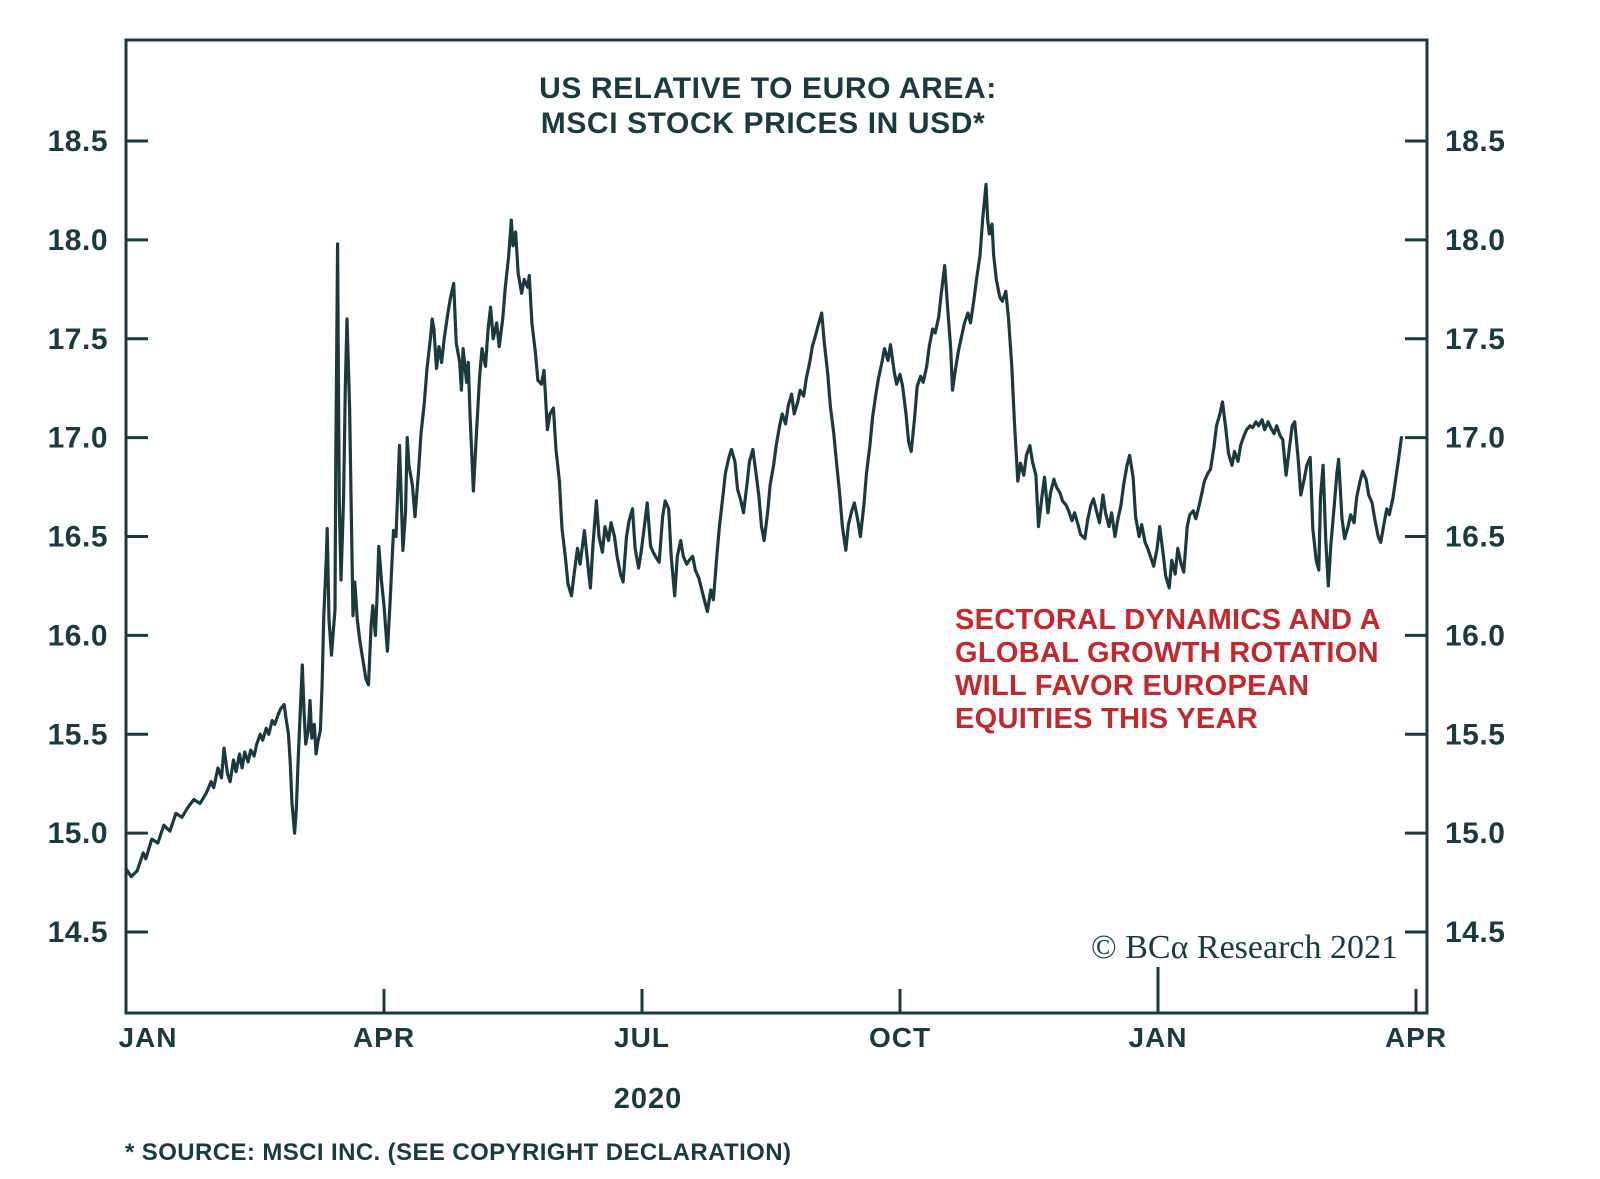 This screenshot has width=1600, height=1179. Describe the element at coordinates (1475, 833) in the screenshot. I see `y-tick-label-right: 15.0` at that location.